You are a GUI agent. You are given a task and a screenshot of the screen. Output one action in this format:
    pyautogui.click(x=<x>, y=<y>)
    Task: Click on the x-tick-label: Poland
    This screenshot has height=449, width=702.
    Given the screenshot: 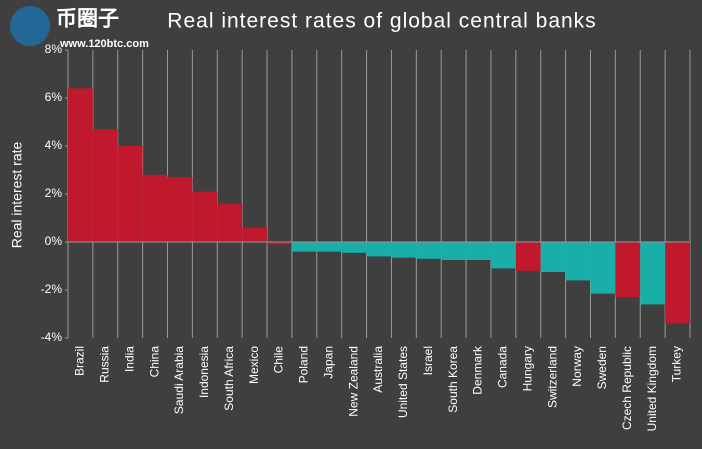 What is the action you would take?
    pyautogui.click(x=304, y=364)
    